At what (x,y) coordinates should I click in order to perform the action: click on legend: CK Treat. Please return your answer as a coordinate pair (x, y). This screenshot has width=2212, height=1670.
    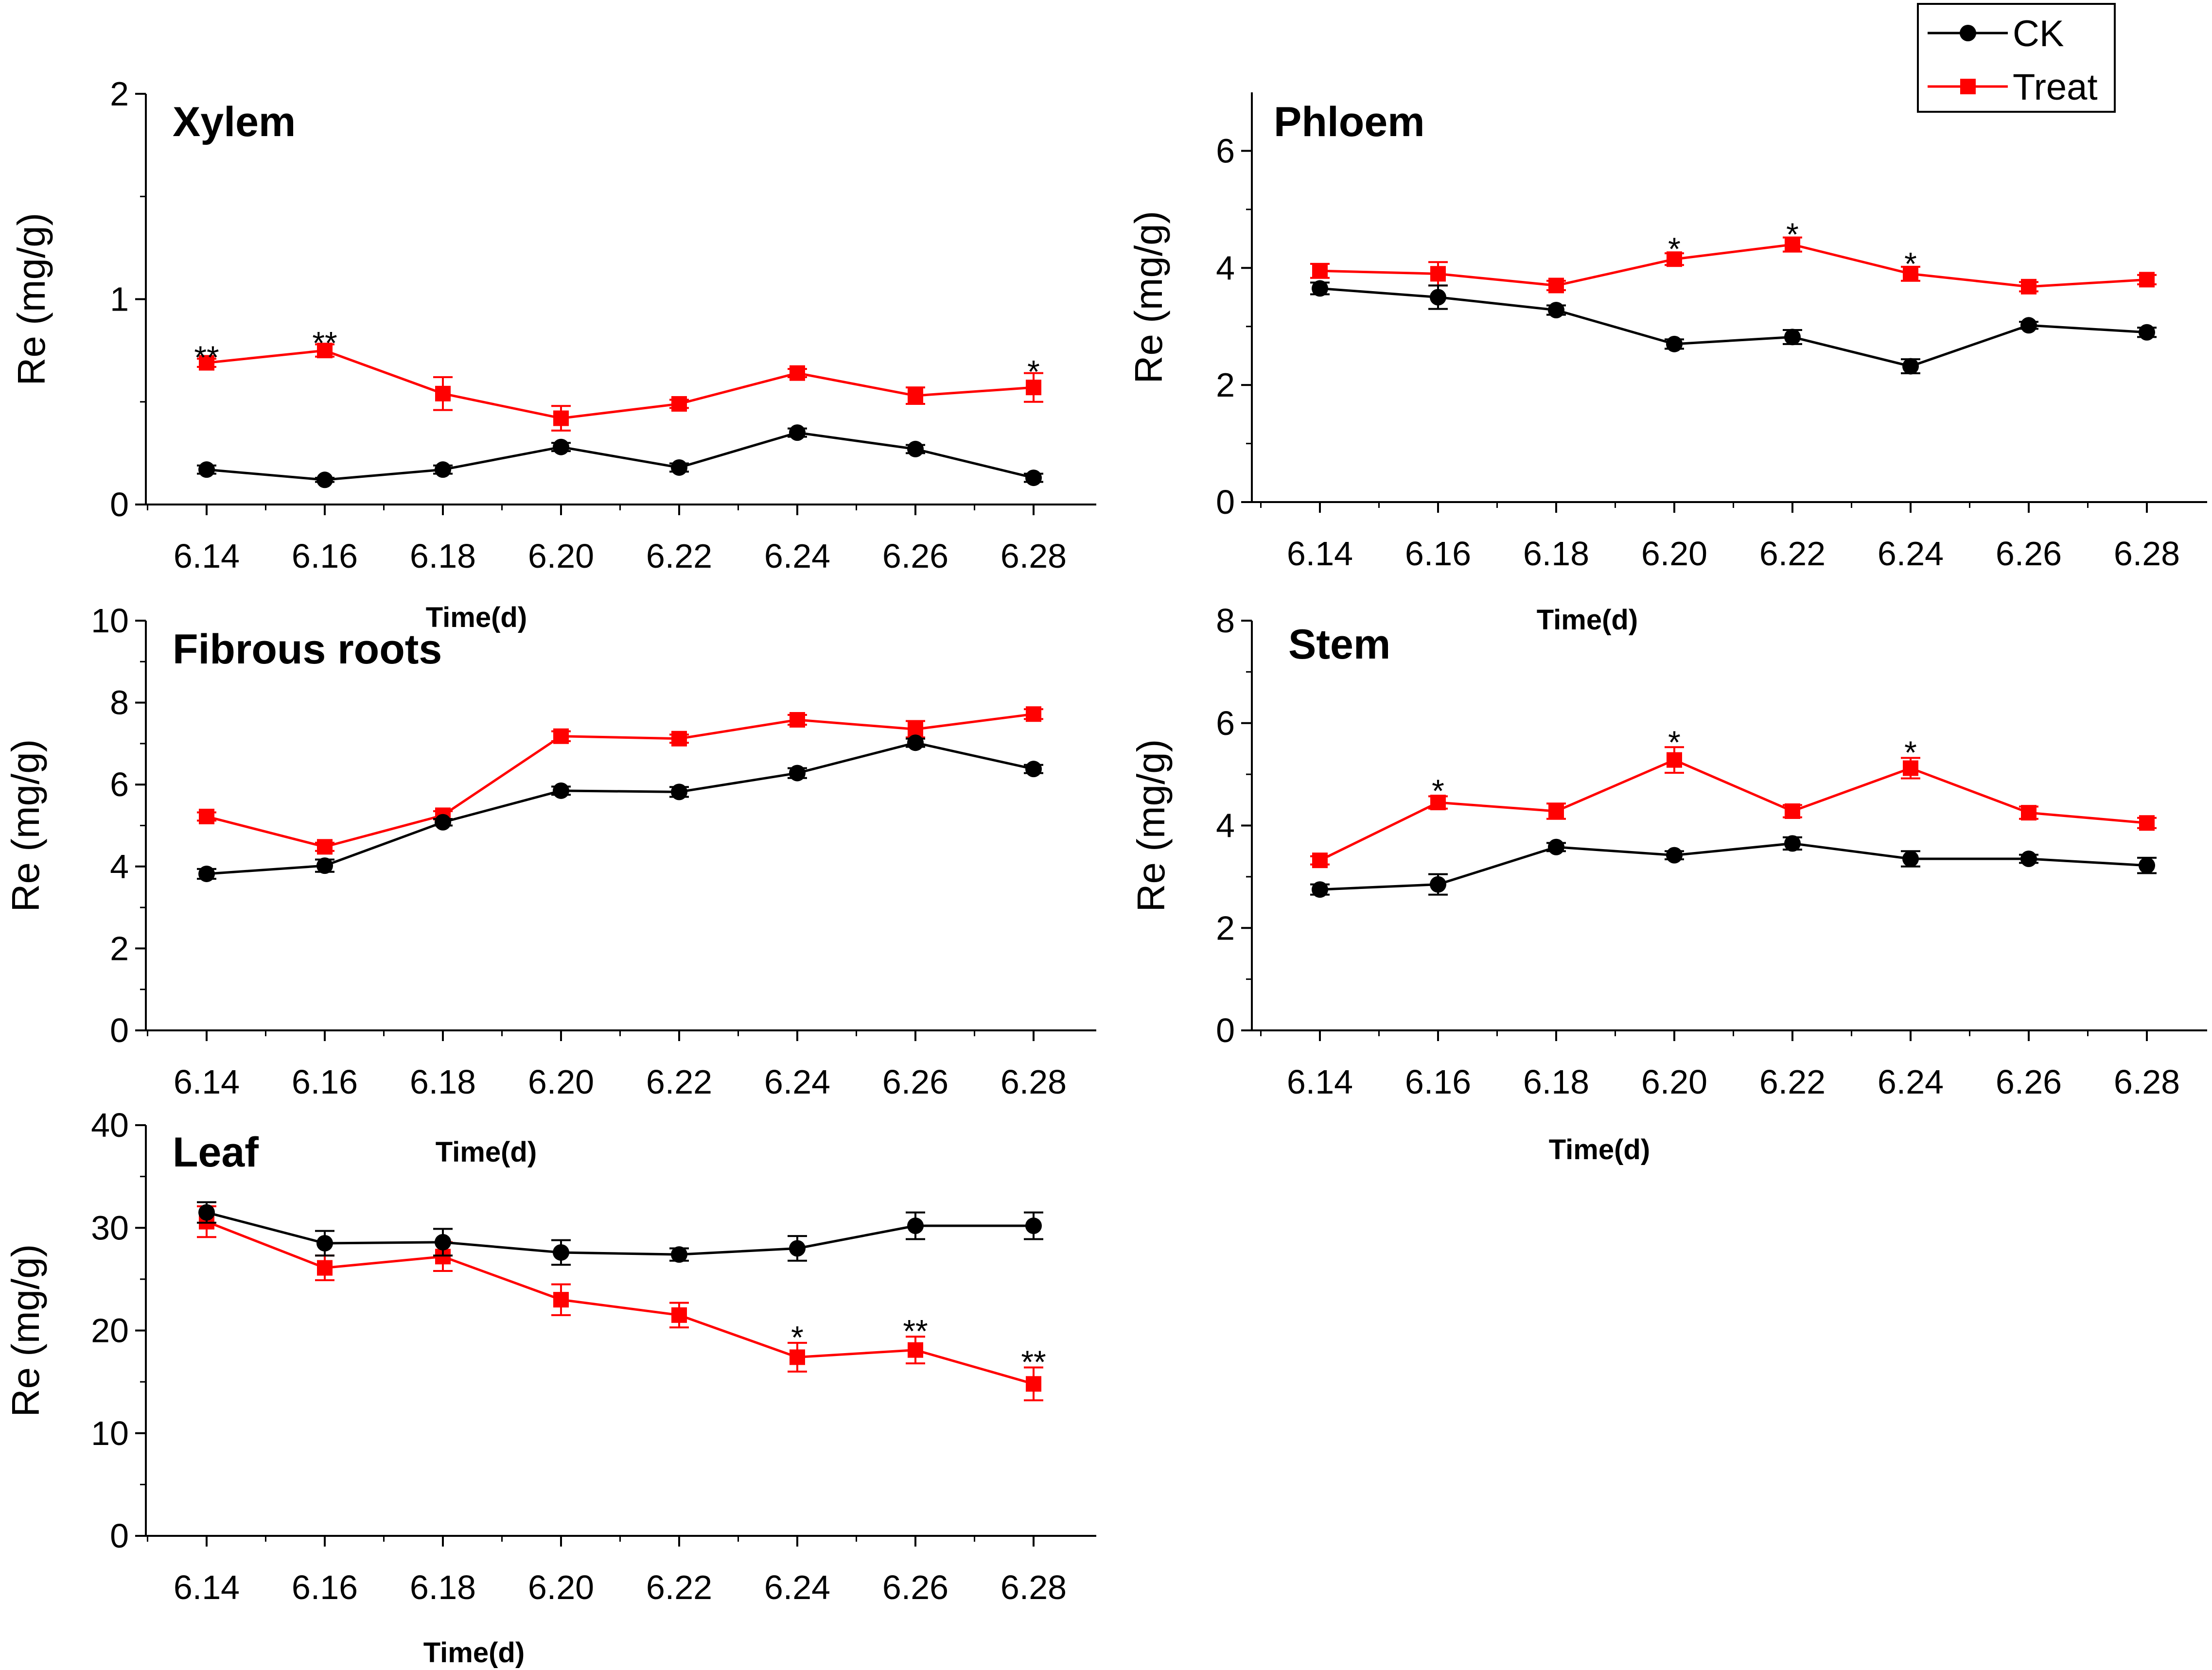
    Looking at the image, I should click on (2016, 58).